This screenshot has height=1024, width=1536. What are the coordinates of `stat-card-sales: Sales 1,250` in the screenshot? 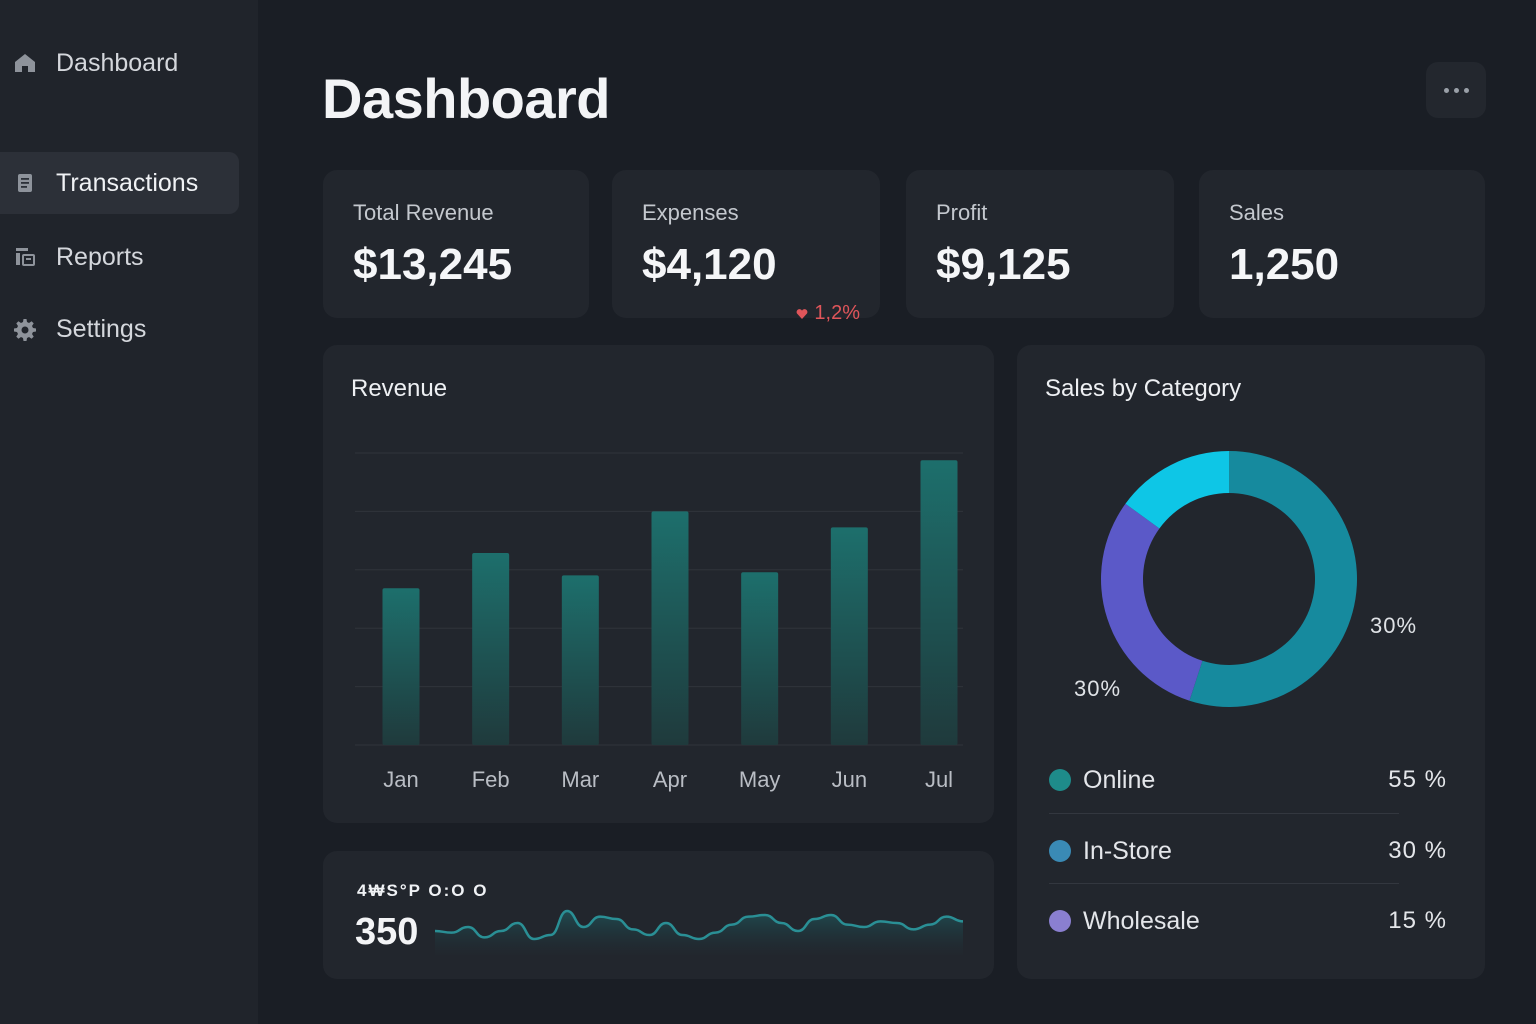 It's located at (1342, 244).